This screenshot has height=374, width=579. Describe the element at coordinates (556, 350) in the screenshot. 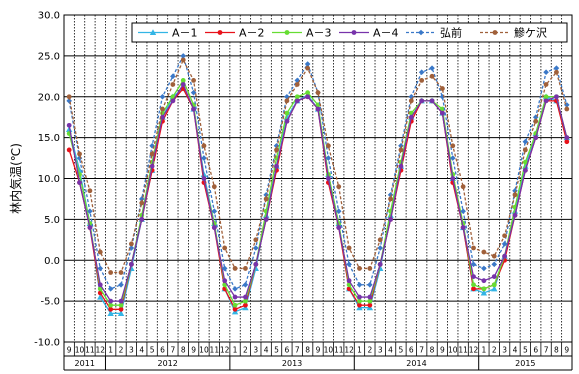

I see `month-tick-label: 8` at that location.